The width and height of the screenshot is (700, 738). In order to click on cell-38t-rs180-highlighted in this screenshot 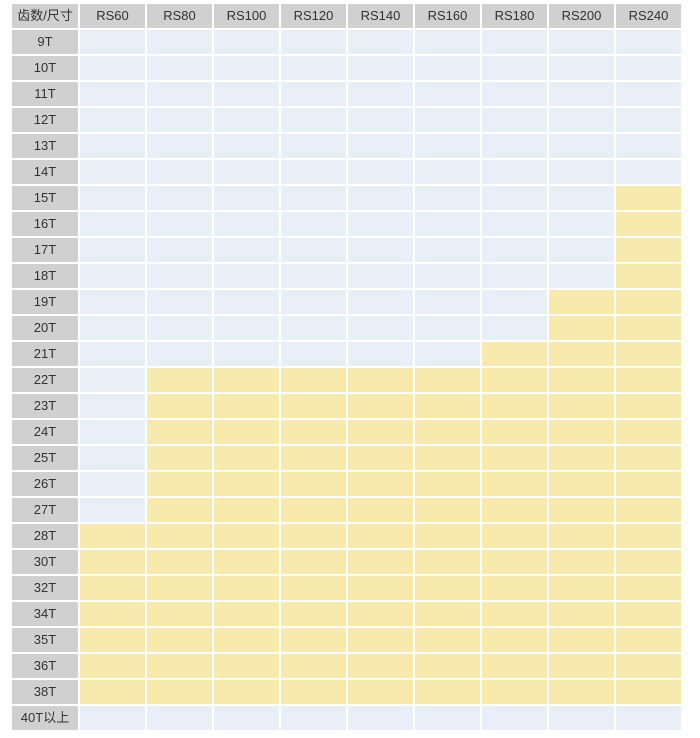, I will do `click(514, 692)`.